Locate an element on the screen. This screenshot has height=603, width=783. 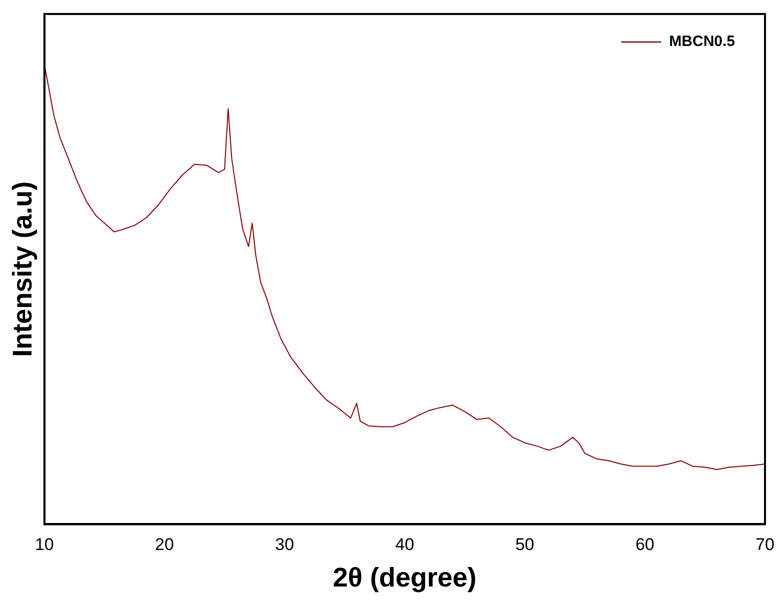
x-tick-label: 40 is located at coordinates (404, 544).